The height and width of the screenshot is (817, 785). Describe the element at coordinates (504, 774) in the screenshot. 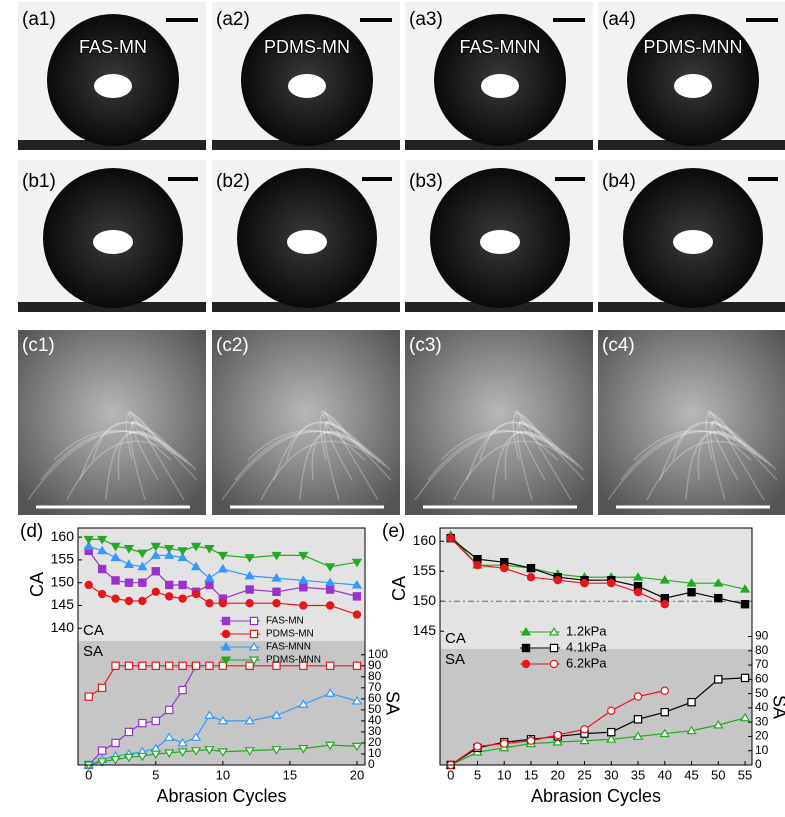

I see `x-tick-label: 10` at that location.